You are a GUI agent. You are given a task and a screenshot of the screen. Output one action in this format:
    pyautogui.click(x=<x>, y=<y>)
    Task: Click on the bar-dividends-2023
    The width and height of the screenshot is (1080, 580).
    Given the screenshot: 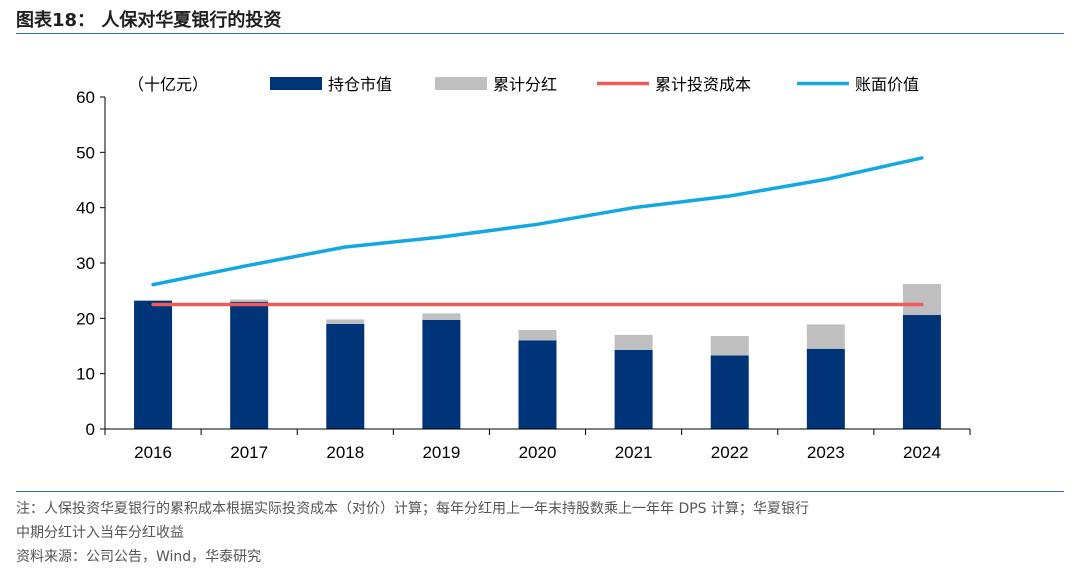 What is the action you would take?
    pyautogui.click(x=825, y=336)
    